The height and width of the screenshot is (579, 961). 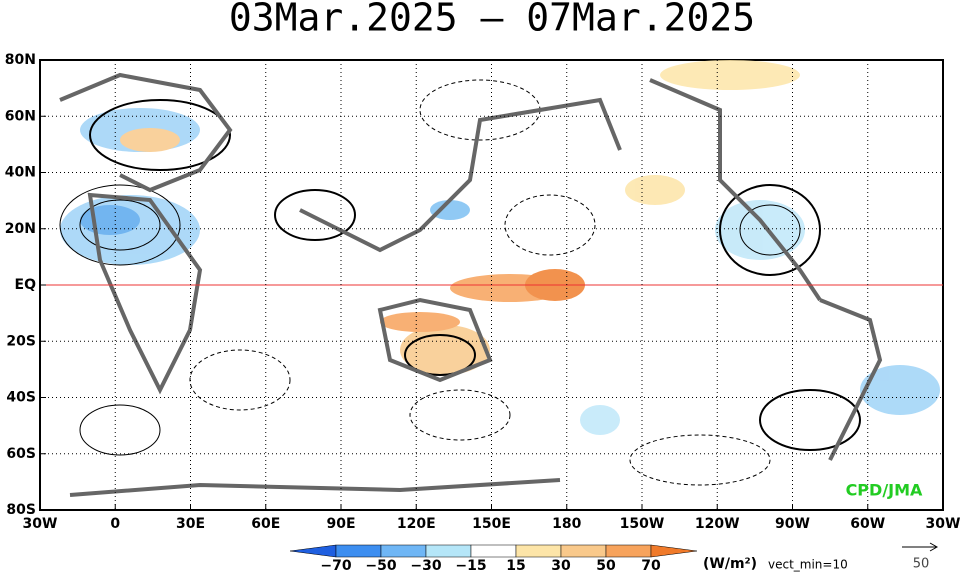 I want to click on x-tick-label: 120E, so click(x=416, y=524).